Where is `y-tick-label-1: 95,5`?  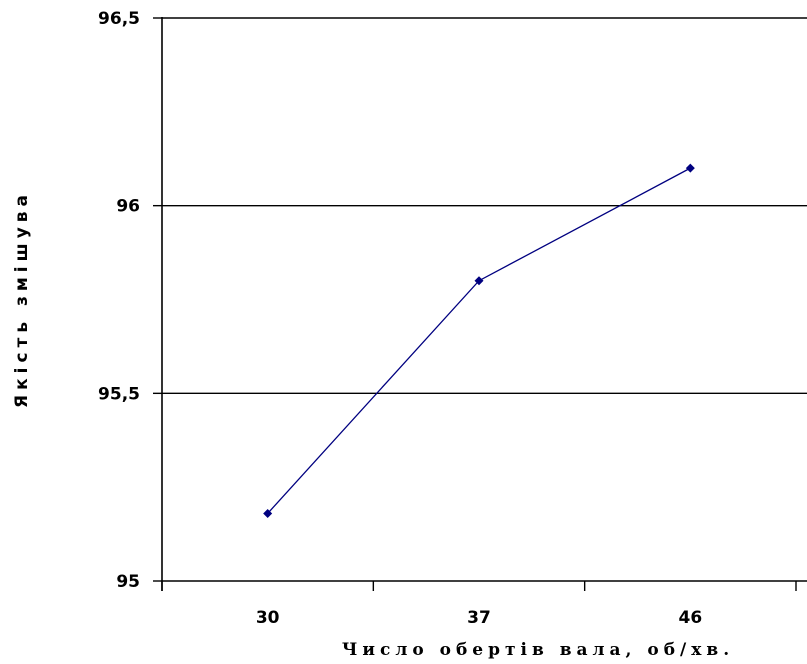
y-tick-label-1: 95,5 is located at coordinates (119, 394).